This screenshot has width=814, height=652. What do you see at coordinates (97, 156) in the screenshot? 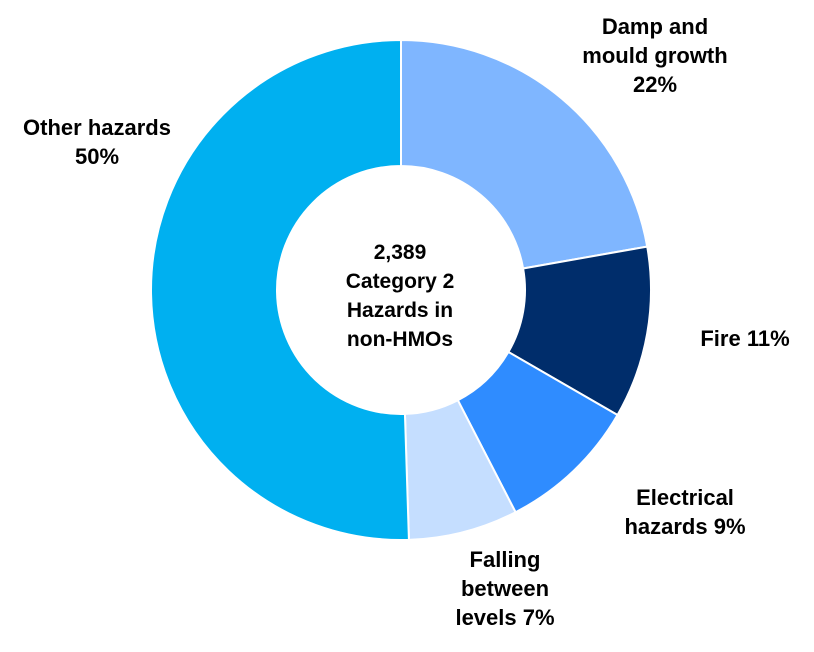
I see `value-label: 50%` at bounding box center [97, 156].